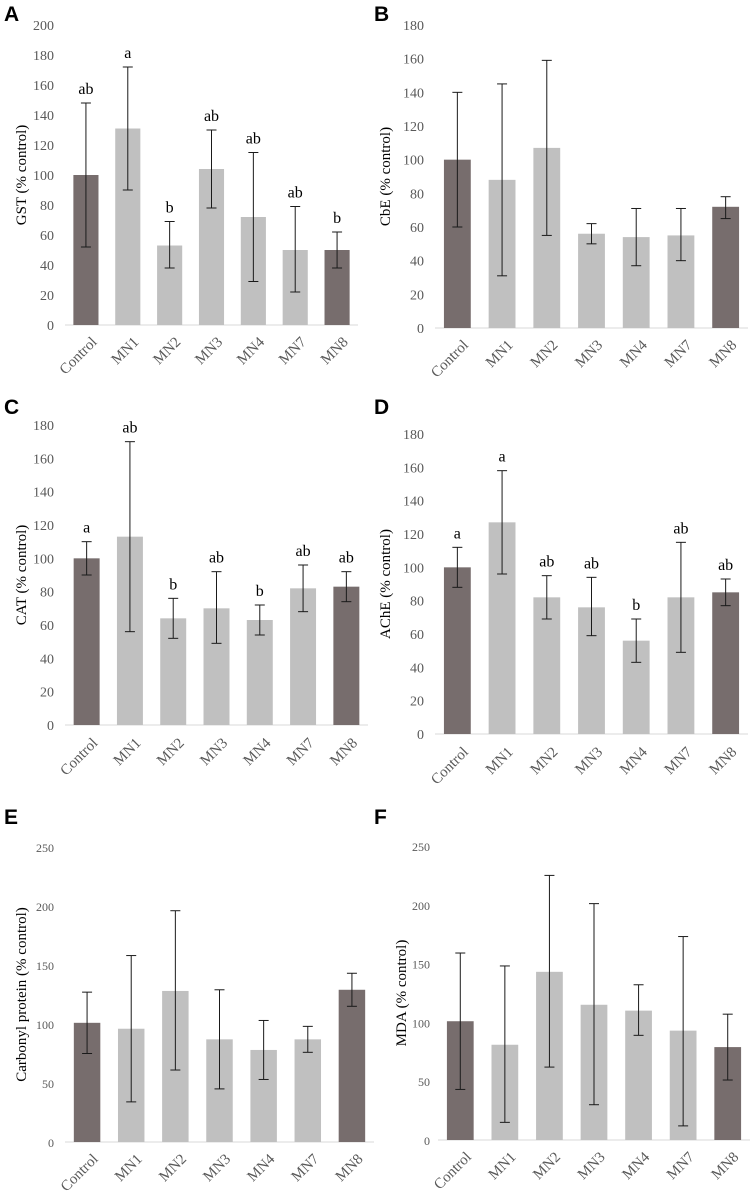 The height and width of the screenshot is (1196, 754). What do you see at coordinates (350, 1168) in the screenshot?
I see `panel-e-category-label-mn8: MN8` at bounding box center [350, 1168].